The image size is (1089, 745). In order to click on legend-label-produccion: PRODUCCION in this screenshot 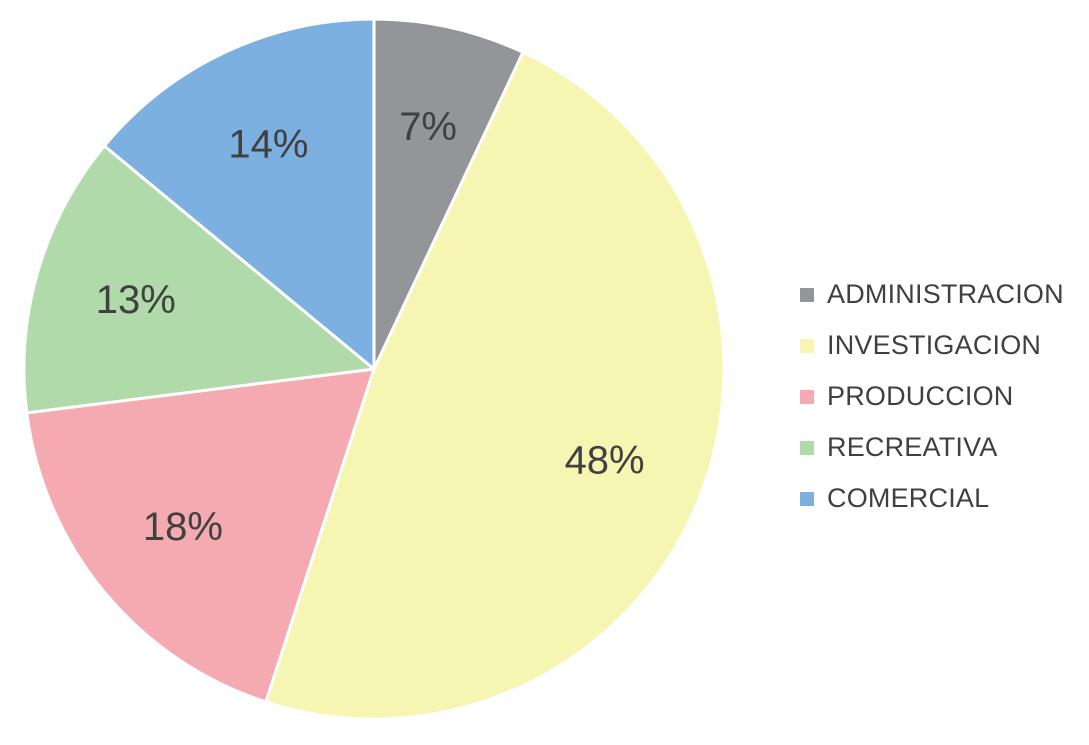, I will do `click(920, 396)`.